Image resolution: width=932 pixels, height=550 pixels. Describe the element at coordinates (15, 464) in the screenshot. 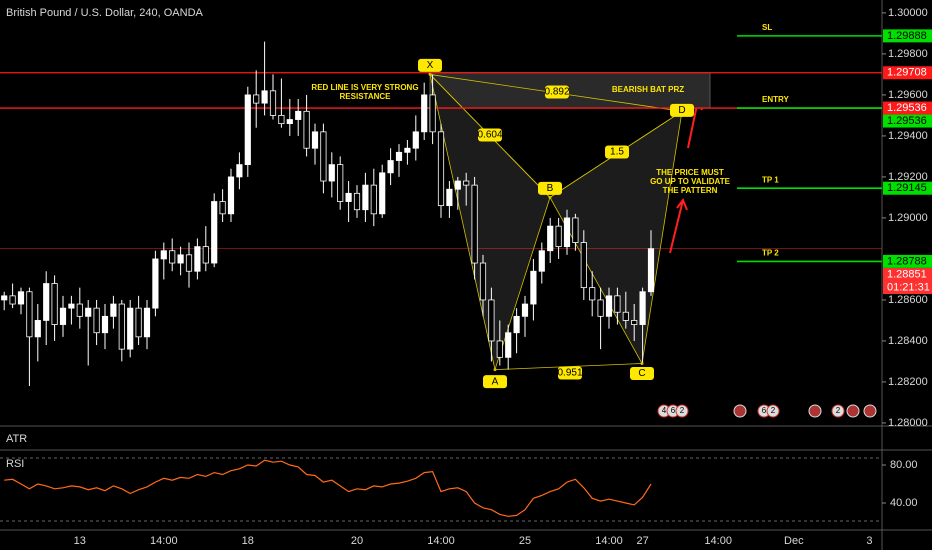

I see `rsi-title: RSI` at that location.